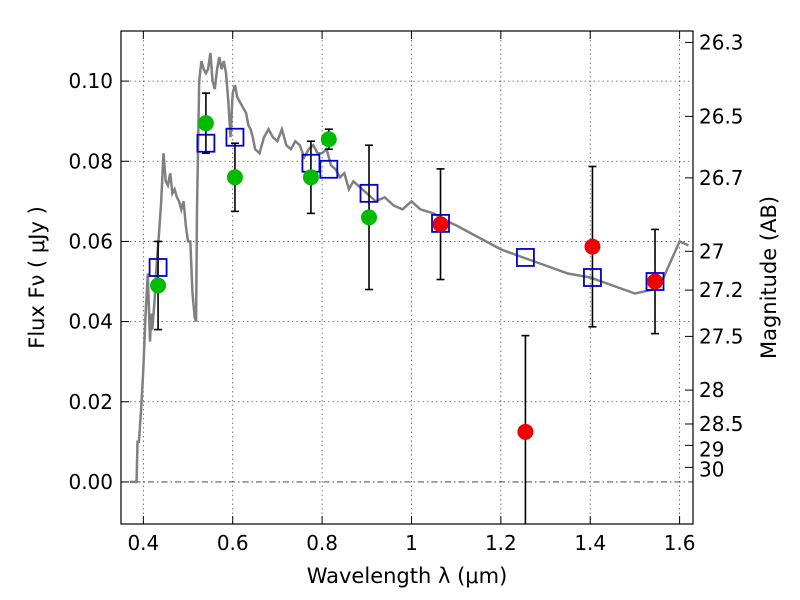  What do you see at coordinates (711, 469) in the screenshot?
I see `right-tick-label-9: 30` at bounding box center [711, 469].